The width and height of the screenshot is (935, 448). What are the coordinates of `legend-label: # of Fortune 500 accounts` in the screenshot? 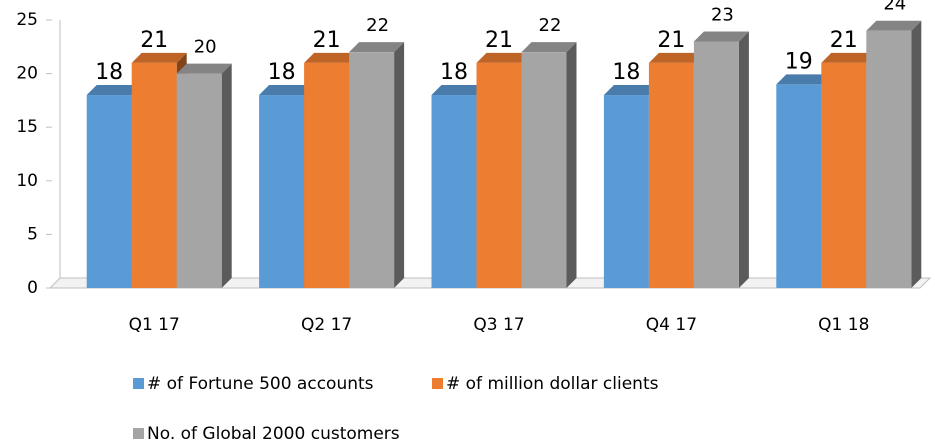 It's located at (260, 384).